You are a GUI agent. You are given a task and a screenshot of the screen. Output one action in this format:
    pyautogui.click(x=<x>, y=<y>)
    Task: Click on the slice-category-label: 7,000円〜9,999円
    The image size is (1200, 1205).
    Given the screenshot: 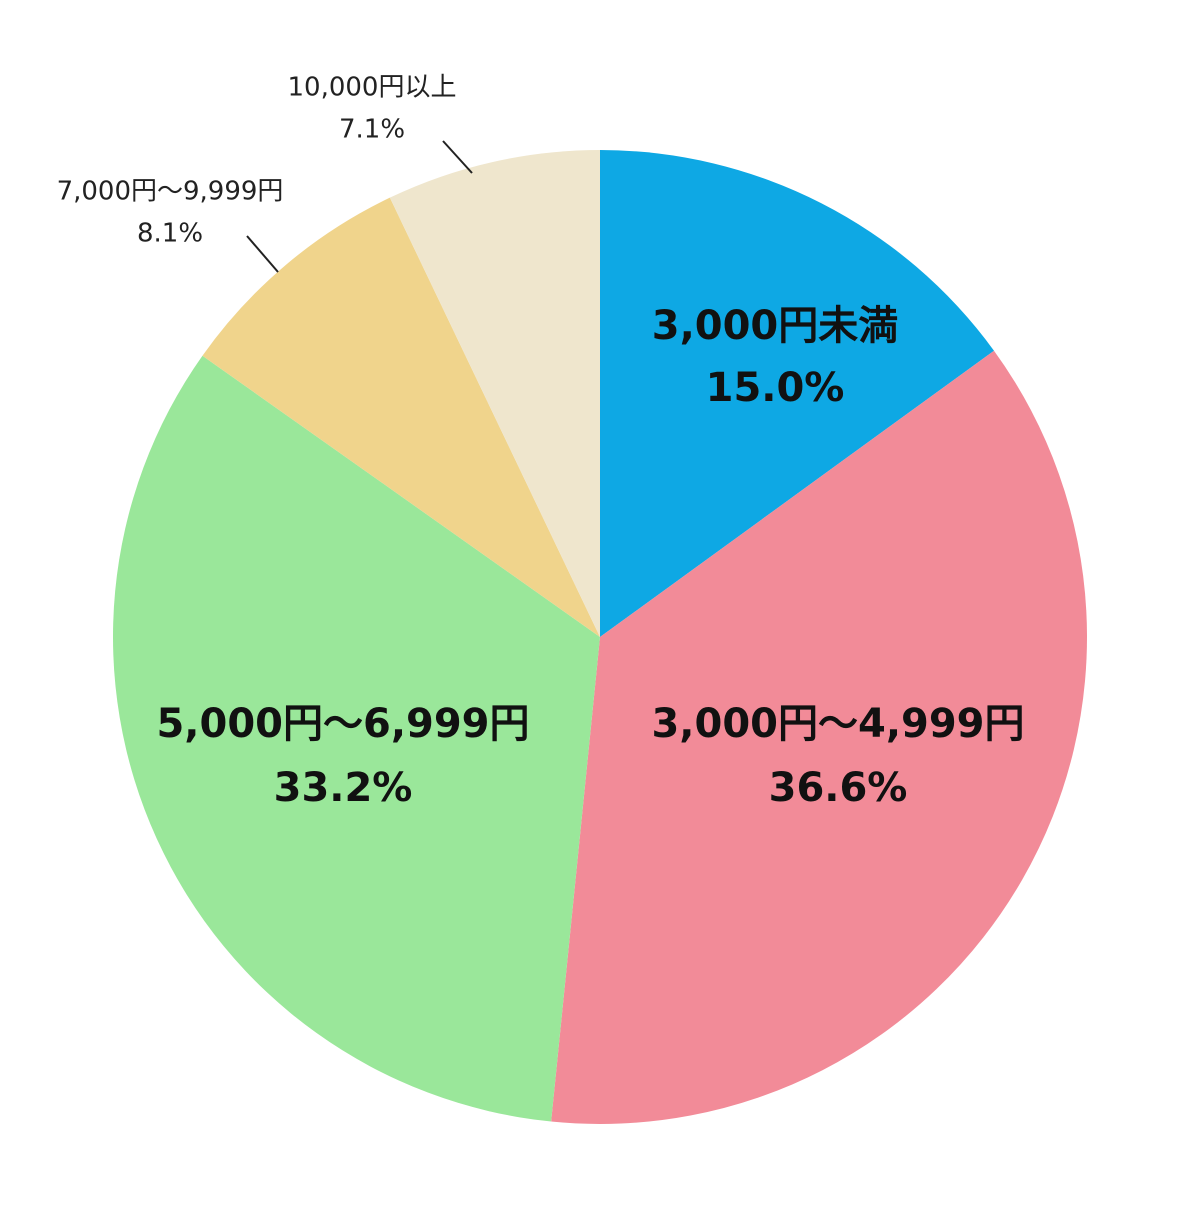 What is the action you would take?
    pyautogui.click(x=170, y=192)
    